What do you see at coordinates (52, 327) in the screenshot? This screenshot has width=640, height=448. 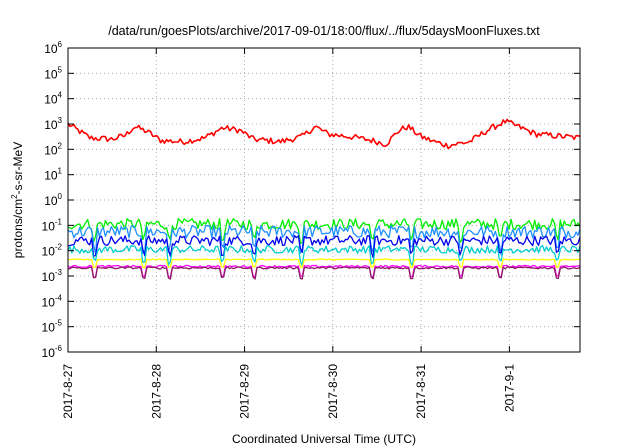 I see `y-tick-label: 10⁻⁵` at bounding box center [52, 327].